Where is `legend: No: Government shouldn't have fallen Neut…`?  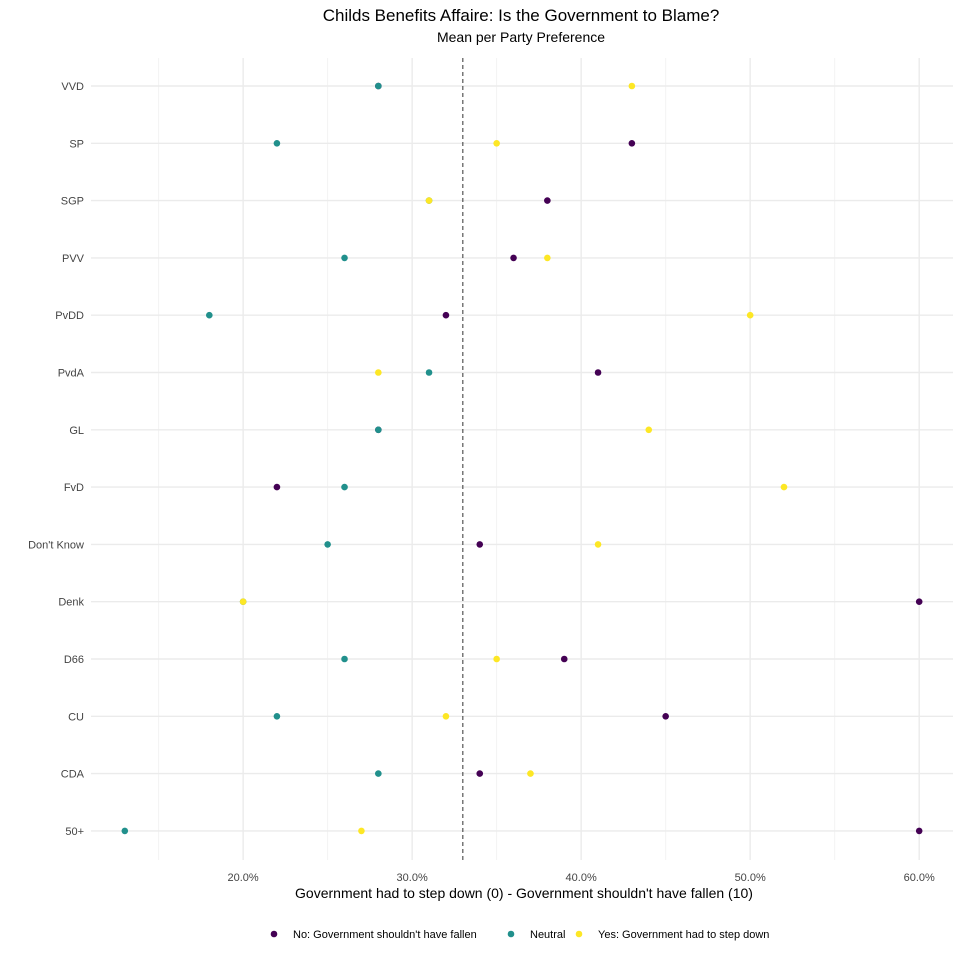 legend: No: Government shouldn't have fallen Neut… is located at coordinates (519, 935).